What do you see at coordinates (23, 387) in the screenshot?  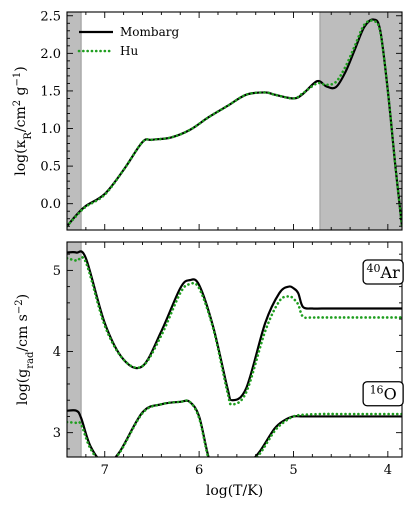 I see `y-label-text: log(g` at bounding box center [23, 387].